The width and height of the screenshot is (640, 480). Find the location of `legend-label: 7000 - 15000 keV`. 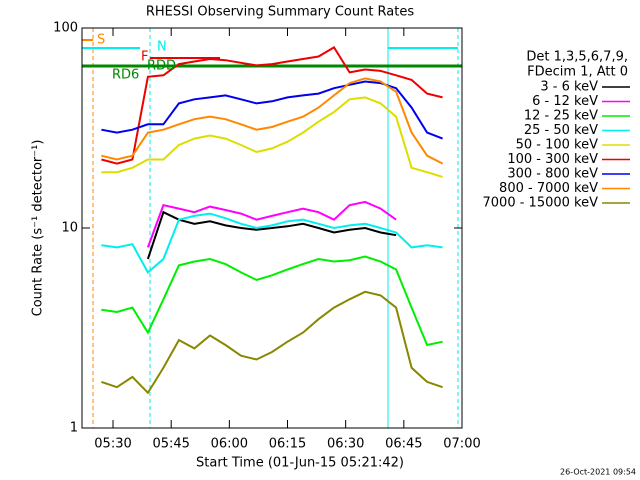

legend-label: 7000 - 15000 keV is located at coordinates (541, 203).